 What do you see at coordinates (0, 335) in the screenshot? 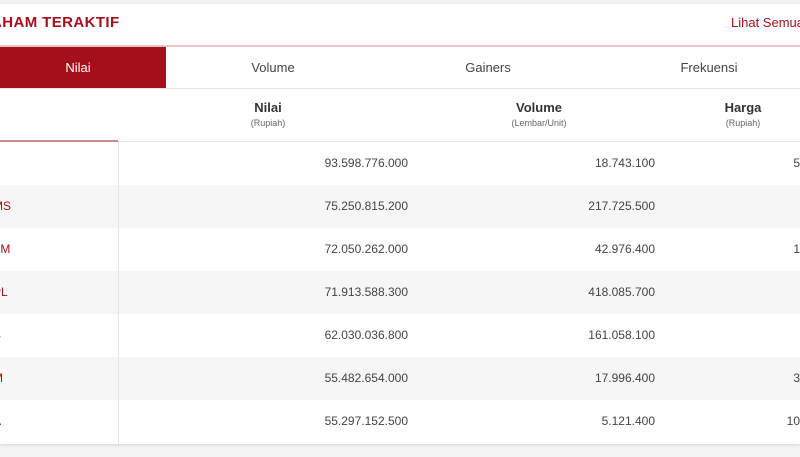
I see `stock-code-link: B` at bounding box center [0, 335].